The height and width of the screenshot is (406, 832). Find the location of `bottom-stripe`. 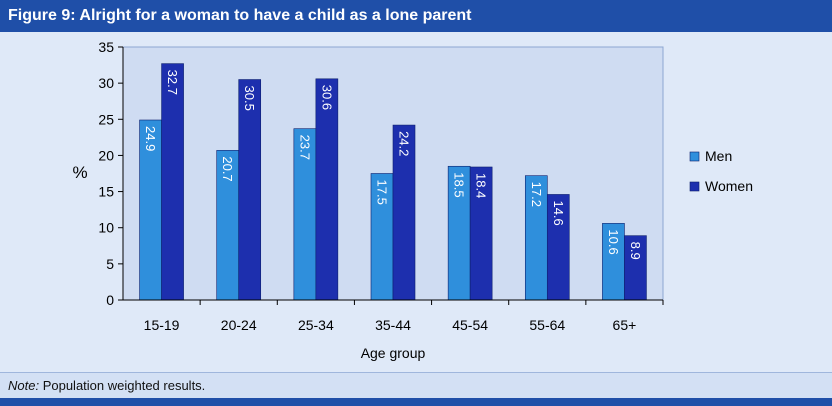

bottom-stripe is located at coordinates (416, 402).